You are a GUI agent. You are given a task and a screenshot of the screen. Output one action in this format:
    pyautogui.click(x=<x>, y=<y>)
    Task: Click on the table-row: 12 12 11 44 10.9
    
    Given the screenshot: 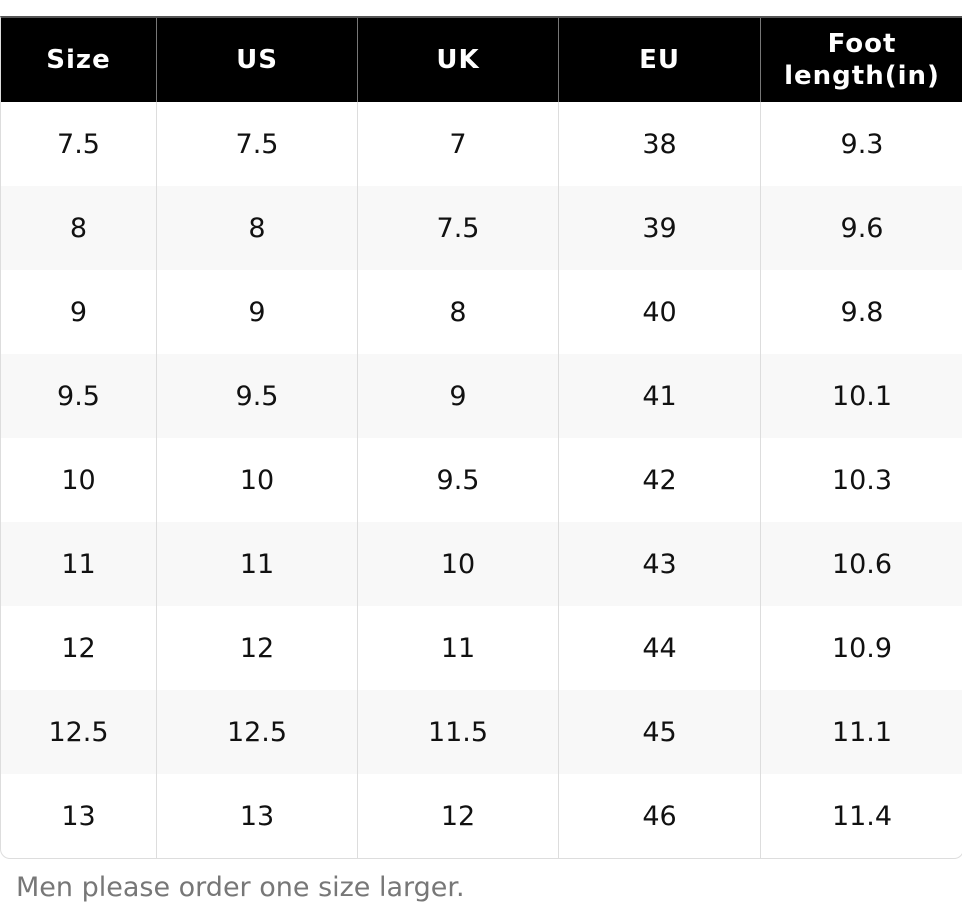 What is the action you would take?
    pyautogui.click(x=481, y=648)
    